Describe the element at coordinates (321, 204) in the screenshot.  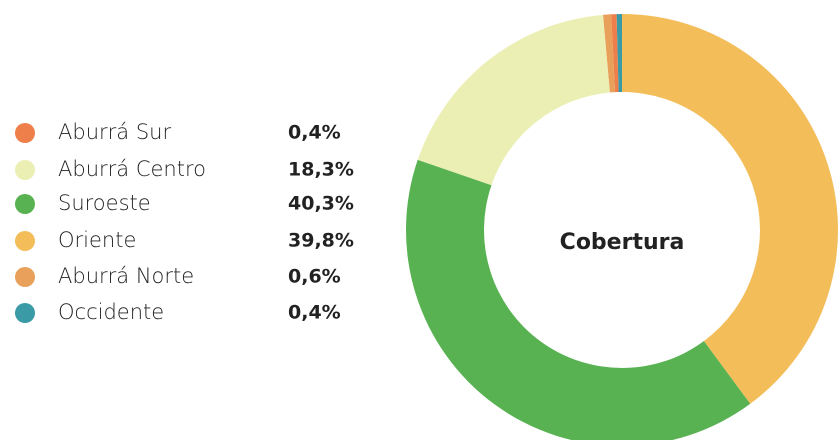
I see `value-label: 40,3%` at that location.